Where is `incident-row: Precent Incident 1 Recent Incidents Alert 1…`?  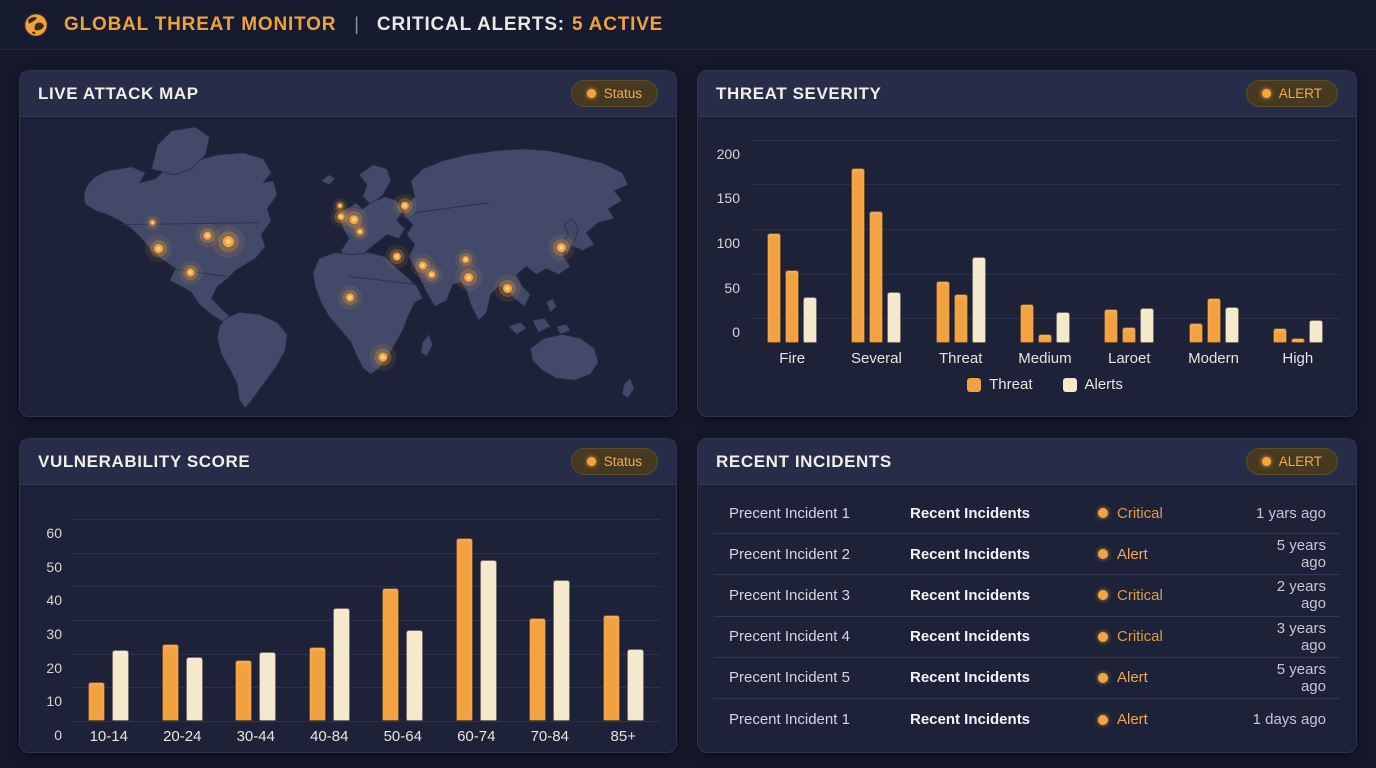 incident-row: Precent Incident 1 Recent Incidents Alert 1… is located at coordinates (1027, 719).